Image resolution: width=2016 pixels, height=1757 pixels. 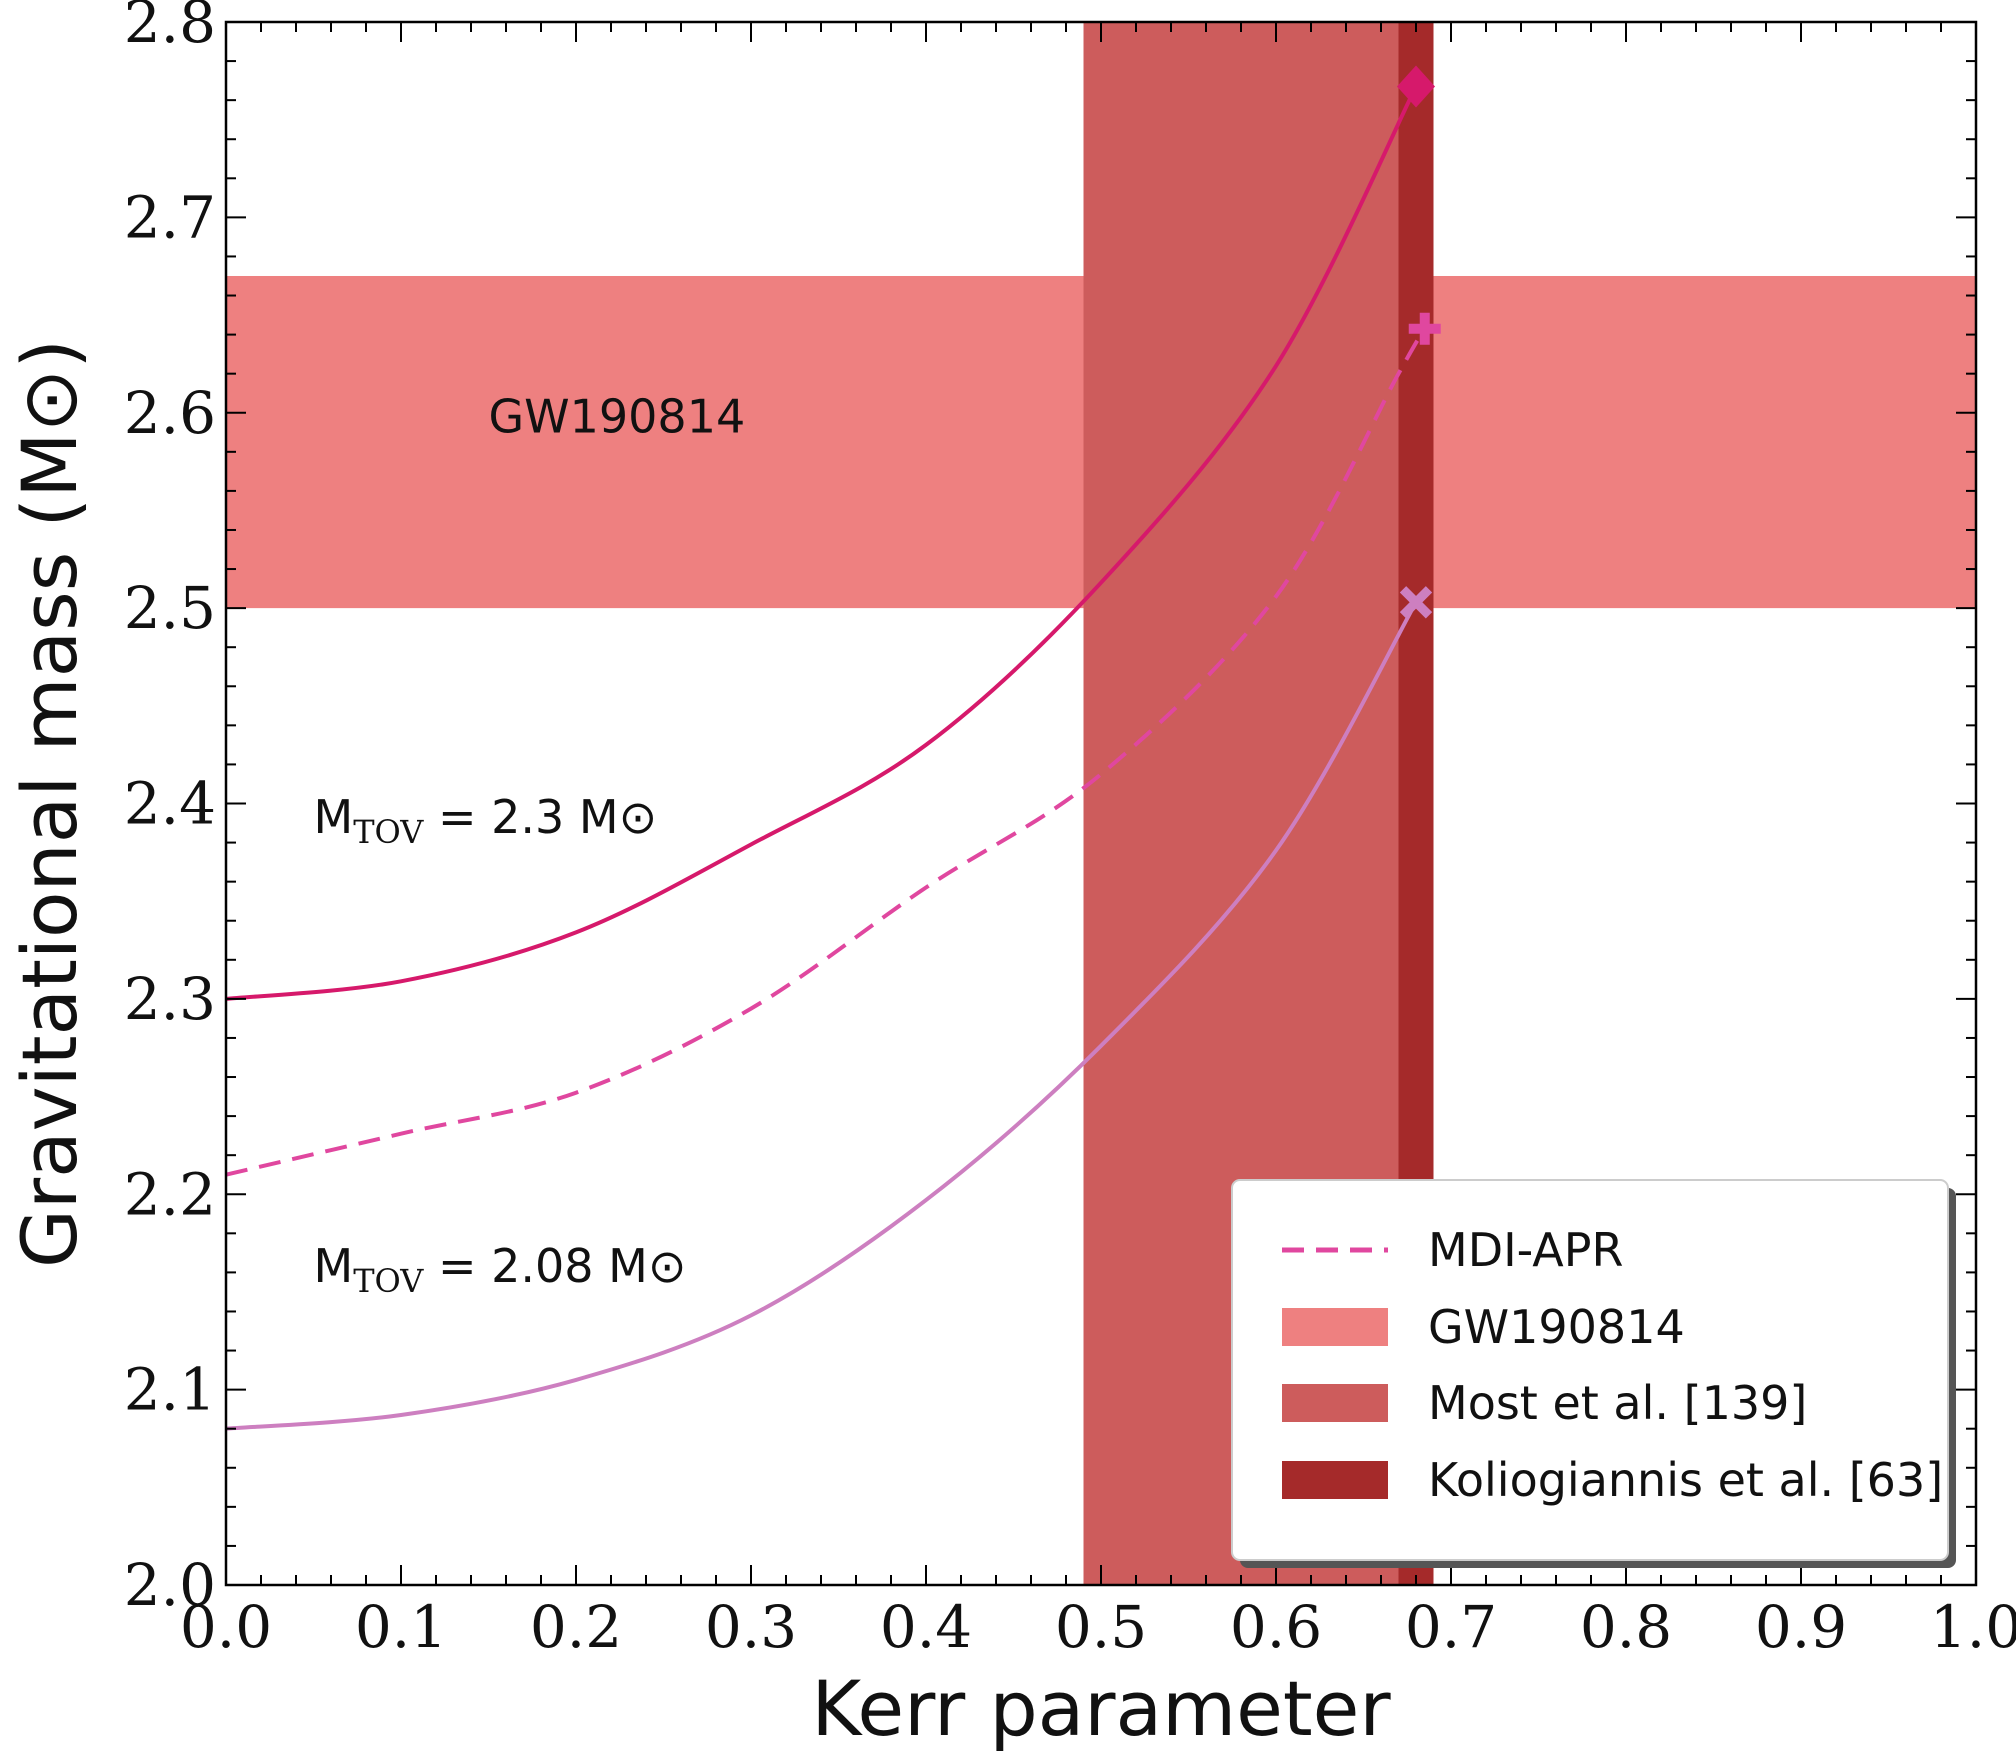 What do you see at coordinates (170, 608) in the screenshot?
I see `y-tick-label: 2.5` at bounding box center [170, 608].